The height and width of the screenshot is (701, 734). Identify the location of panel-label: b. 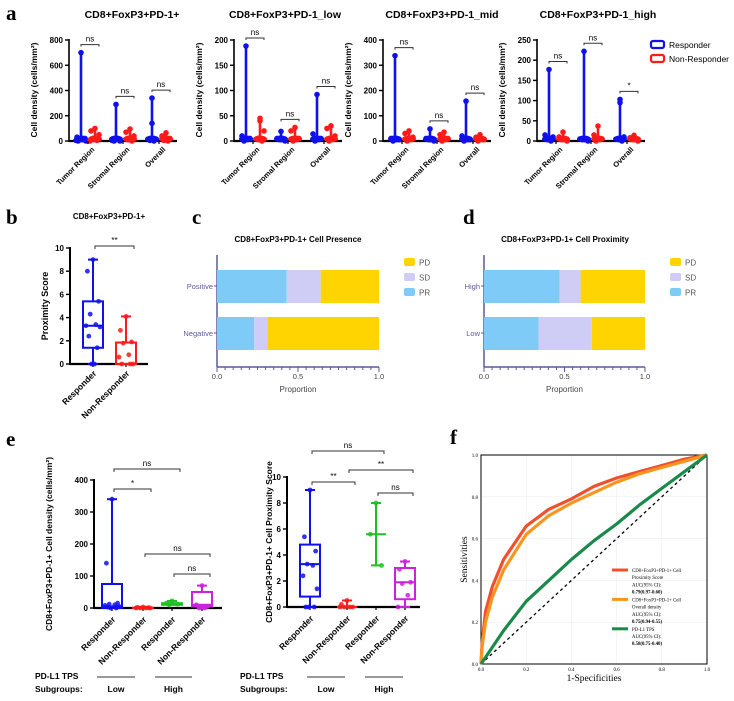
(12, 217).